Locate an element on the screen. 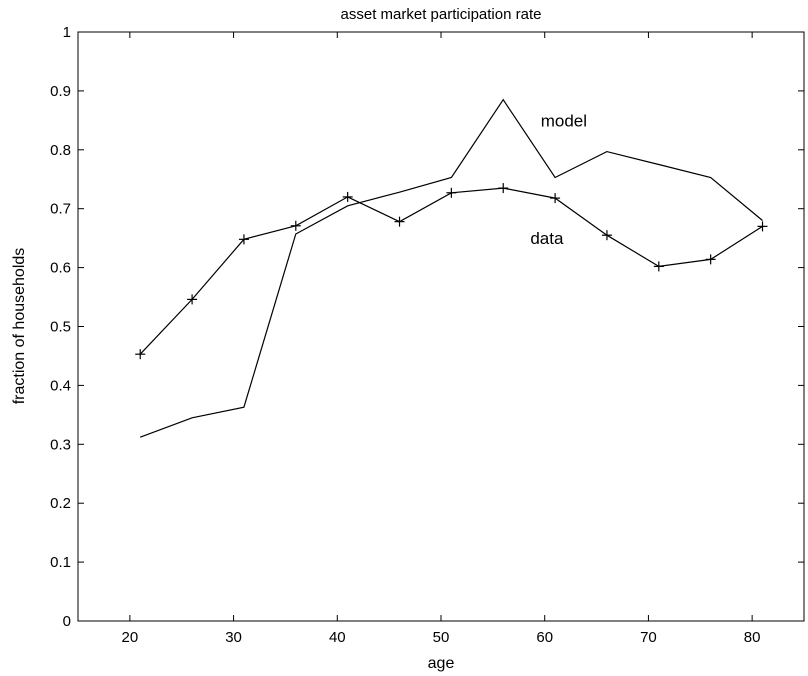  y-tick-label: 0.4 is located at coordinates (60, 385).